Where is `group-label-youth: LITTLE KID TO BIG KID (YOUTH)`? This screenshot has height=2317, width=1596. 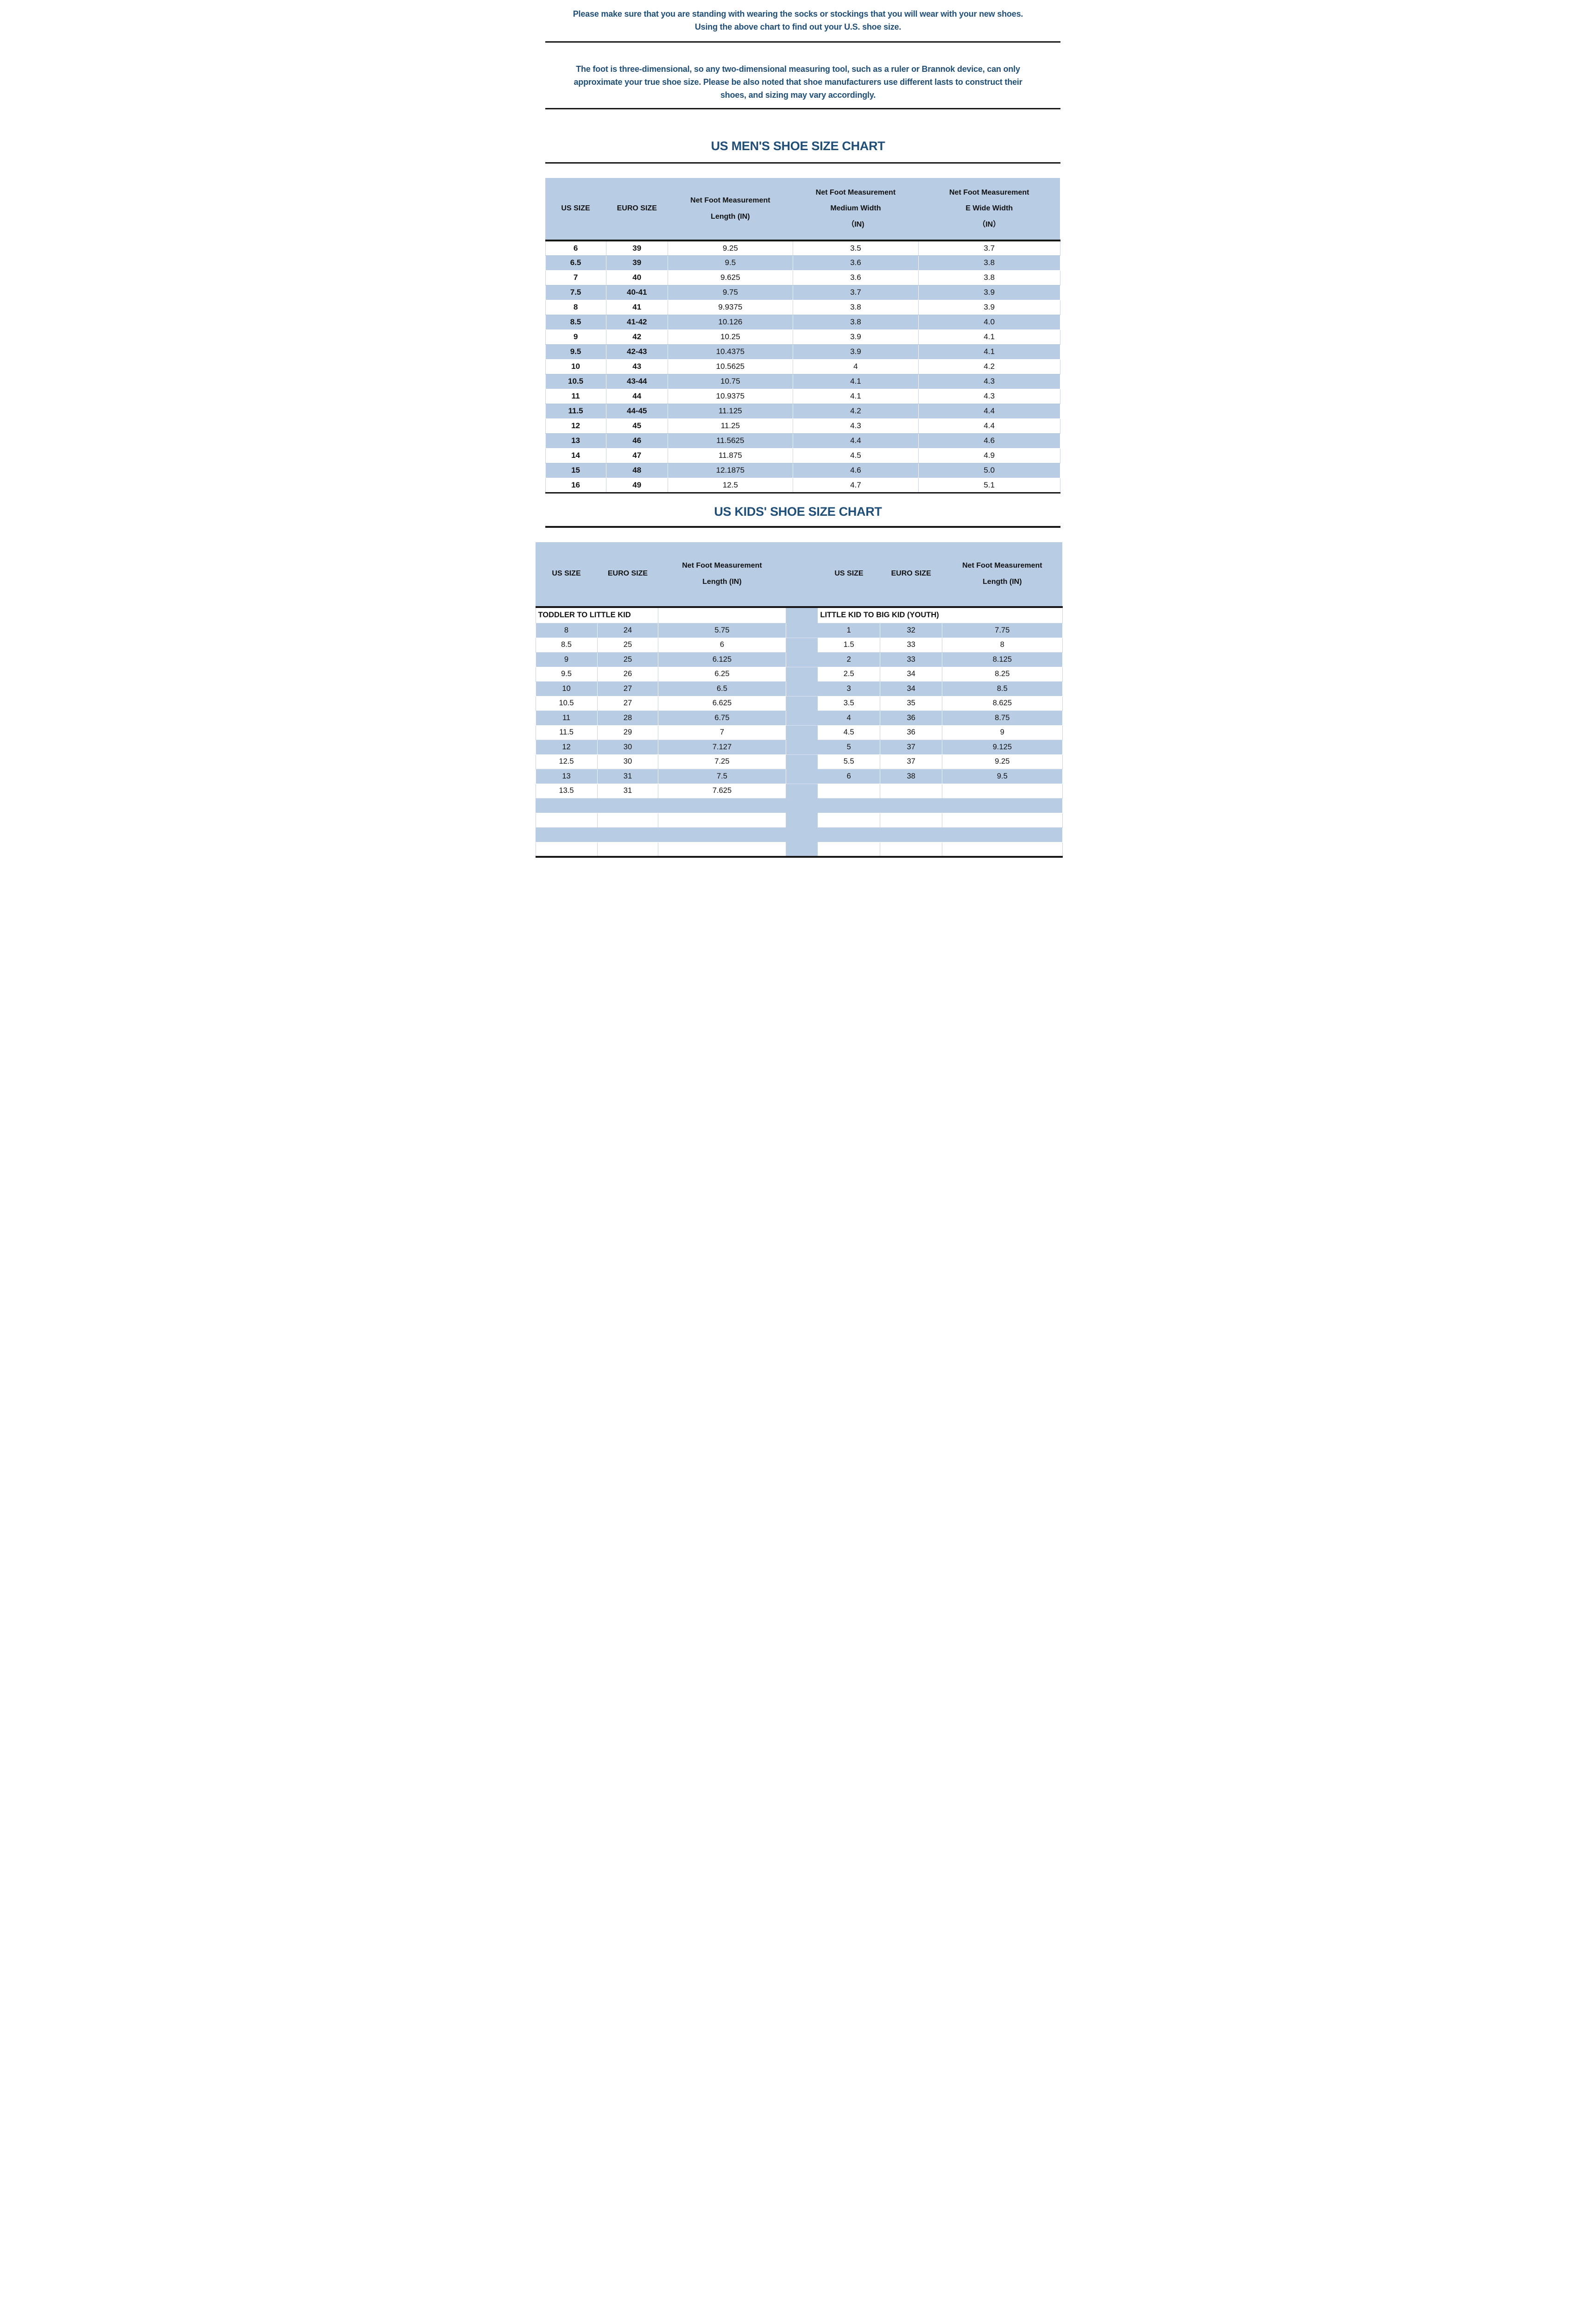
group-label-youth: LITTLE KID TO BIG KID (YOUTH) is located at coordinates (940, 615).